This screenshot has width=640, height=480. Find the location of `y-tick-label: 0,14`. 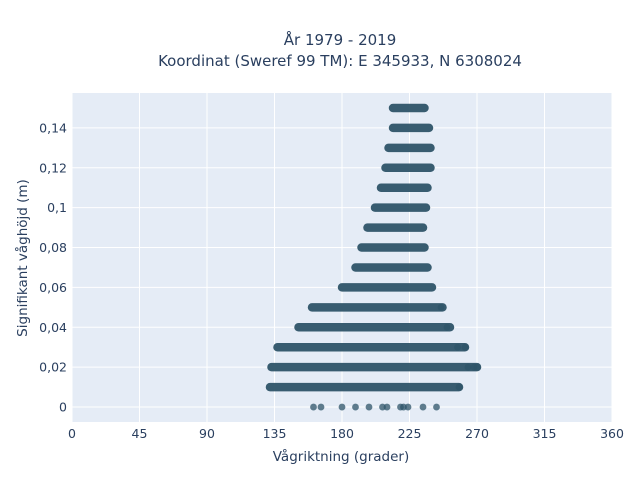

y-tick-label: 0,14 is located at coordinates (53, 127).